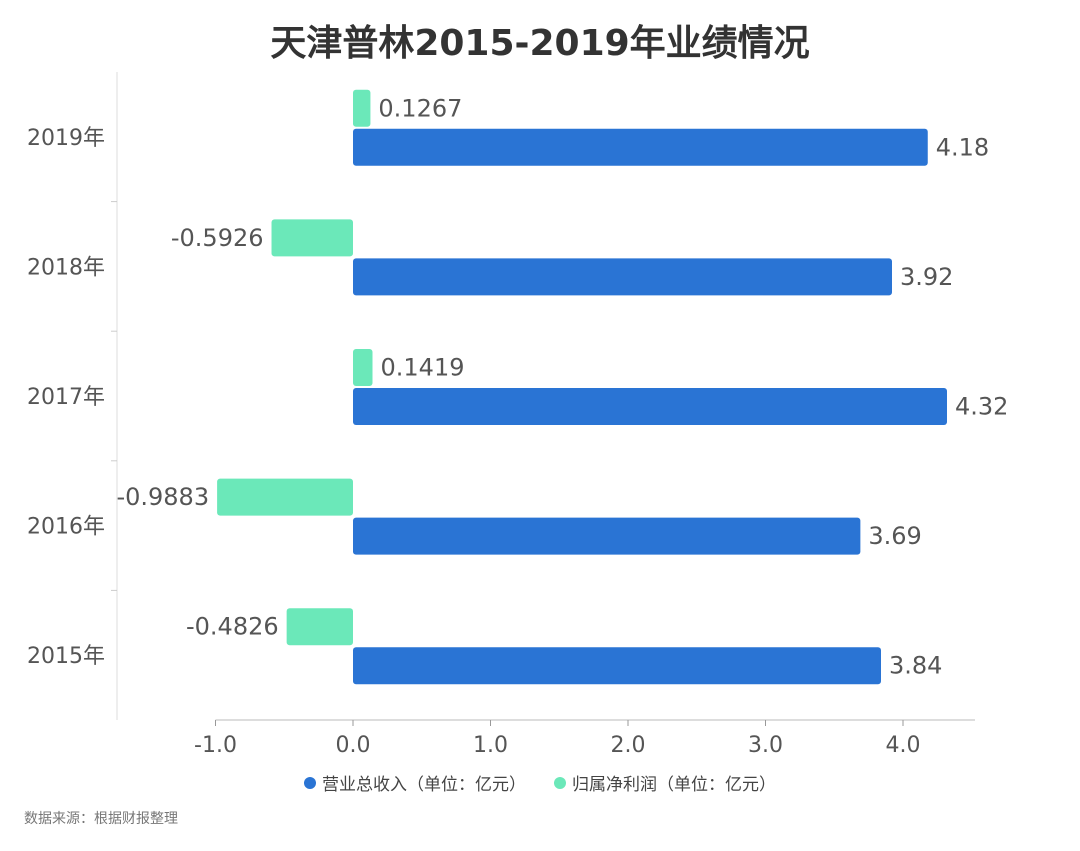 Image resolution: width=1080 pixels, height=851 pixels. Describe the element at coordinates (162, 497) in the screenshot. I see `data-label-net-profit: -0.9883` at that location.